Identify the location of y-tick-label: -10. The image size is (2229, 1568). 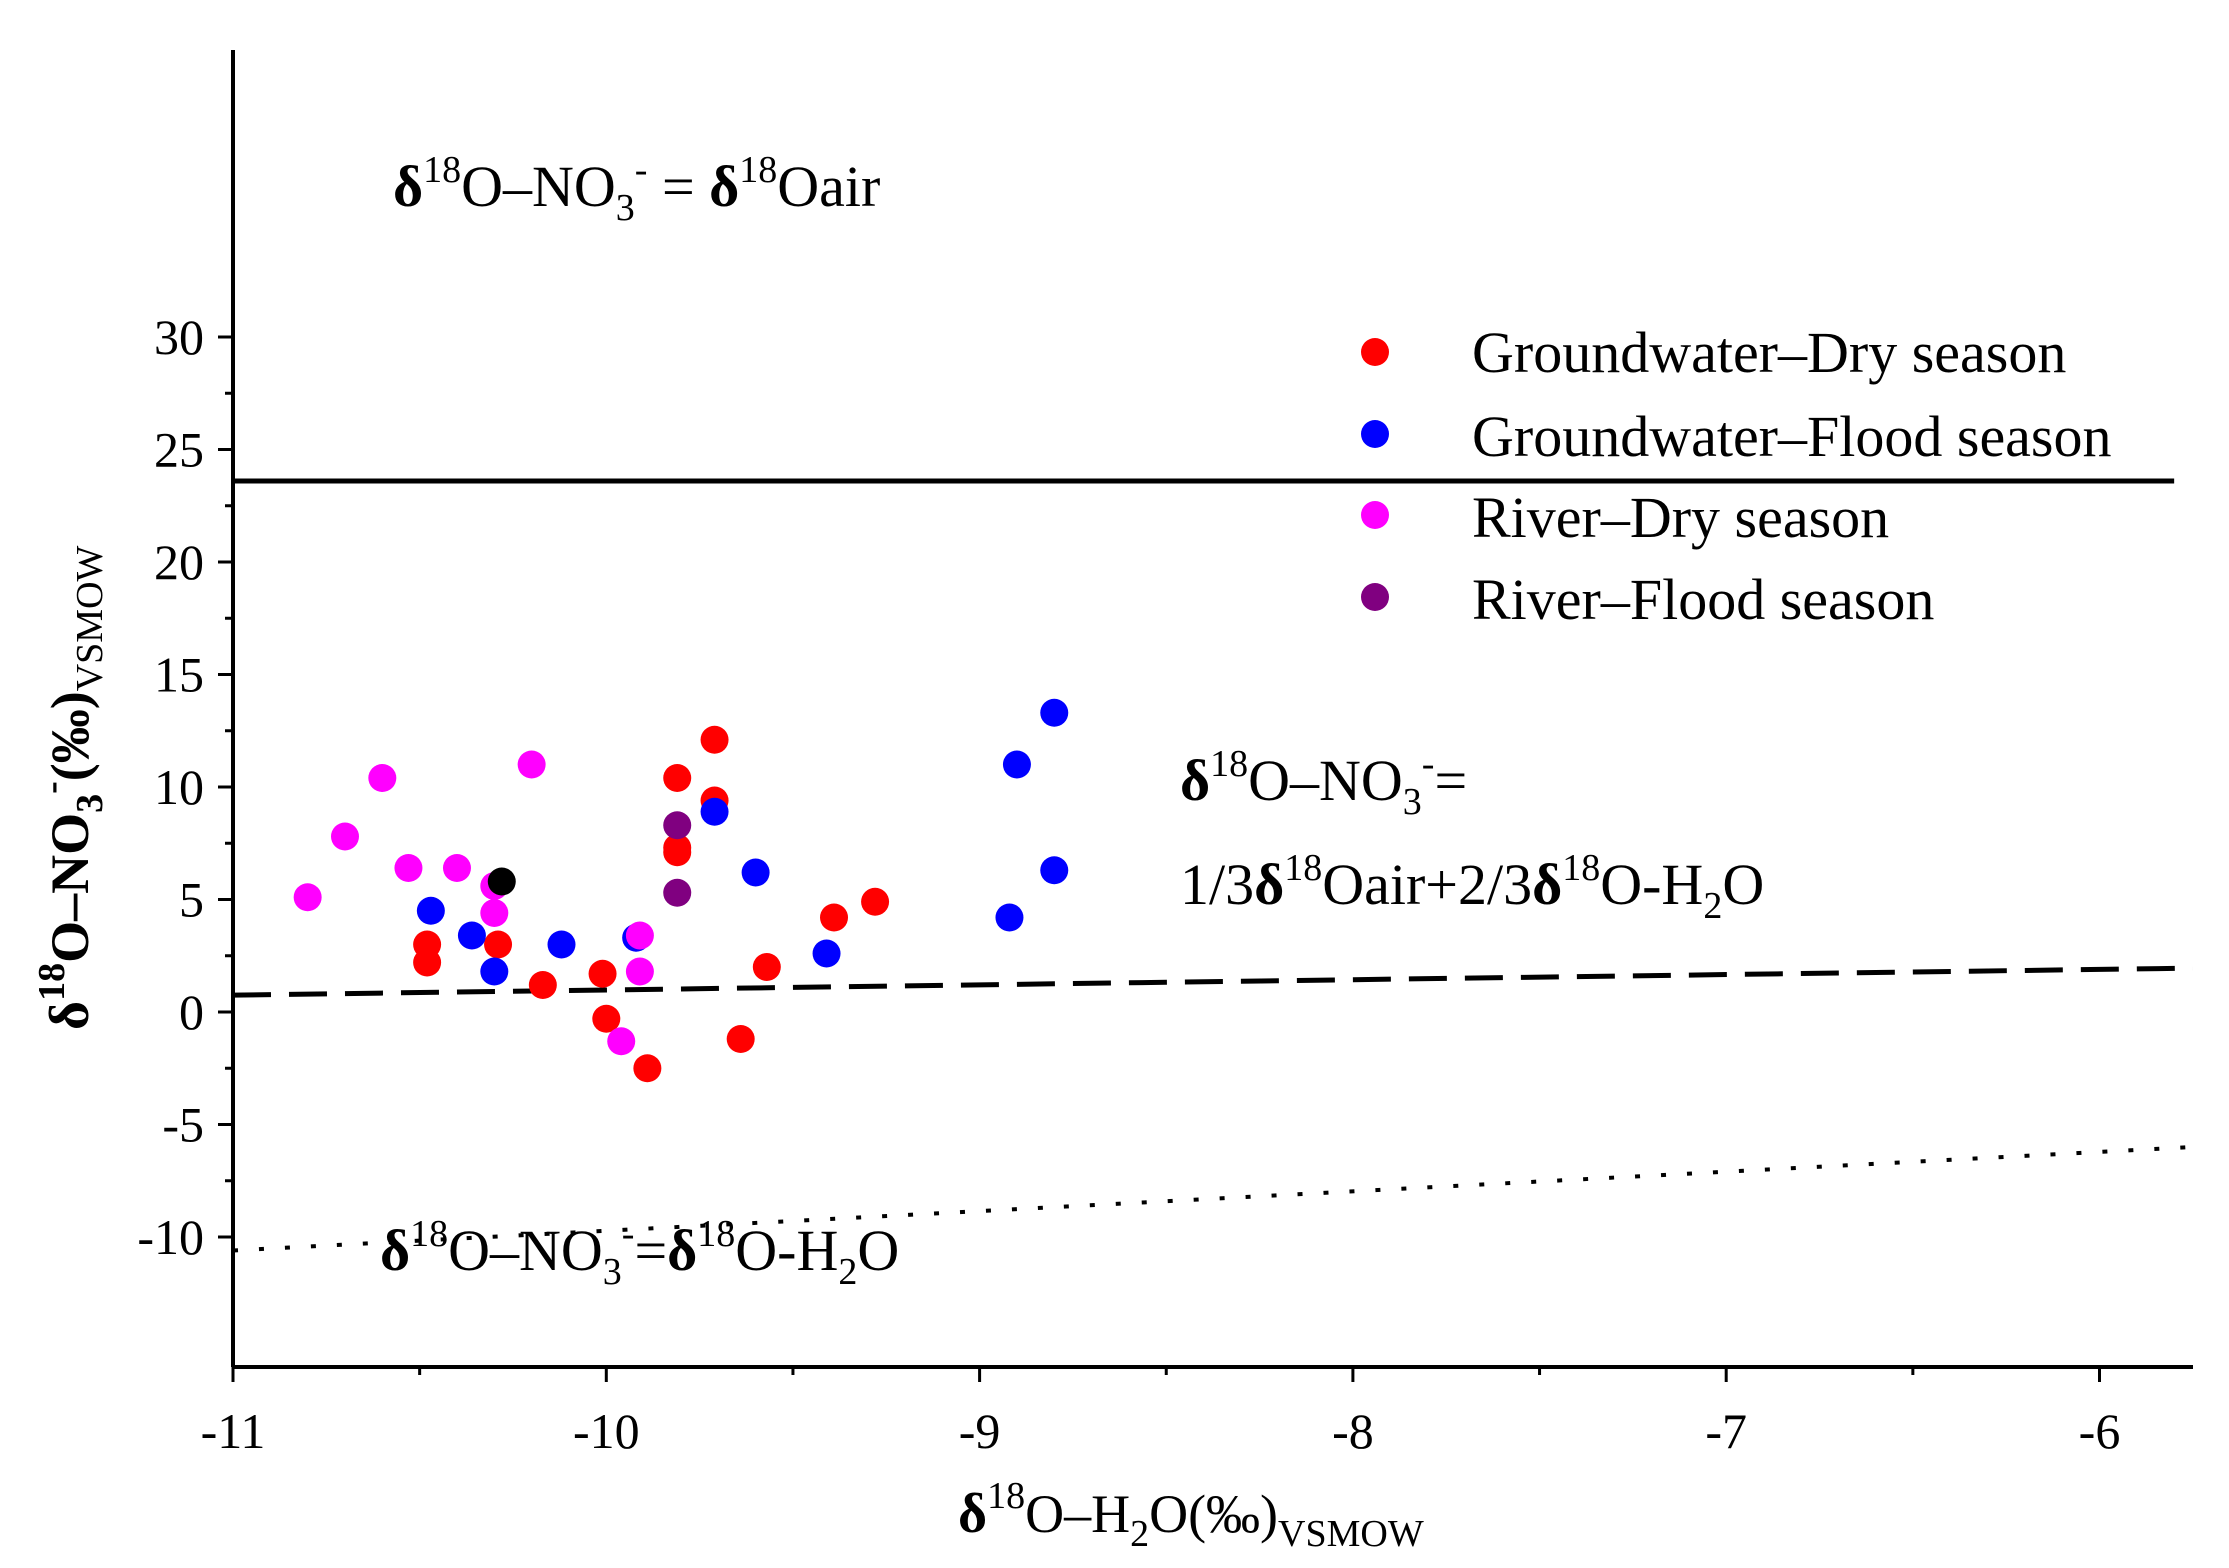
(170, 1237).